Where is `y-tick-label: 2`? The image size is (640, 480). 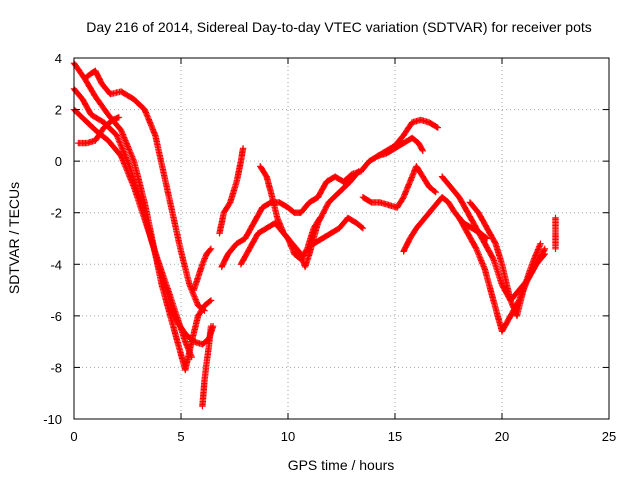
y-tick-label: 2 is located at coordinates (58, 110).